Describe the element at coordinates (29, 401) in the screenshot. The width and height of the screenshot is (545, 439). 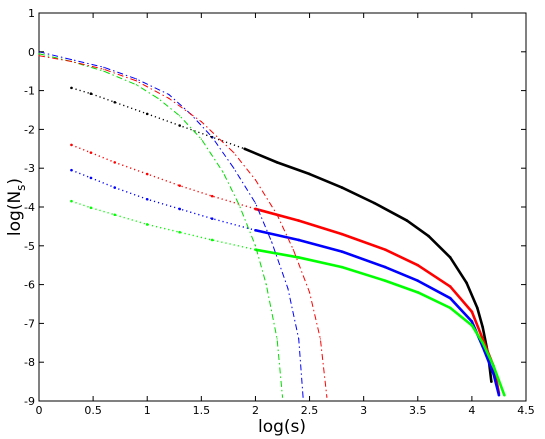
I see `y-tick-label-10: -9` at that location.